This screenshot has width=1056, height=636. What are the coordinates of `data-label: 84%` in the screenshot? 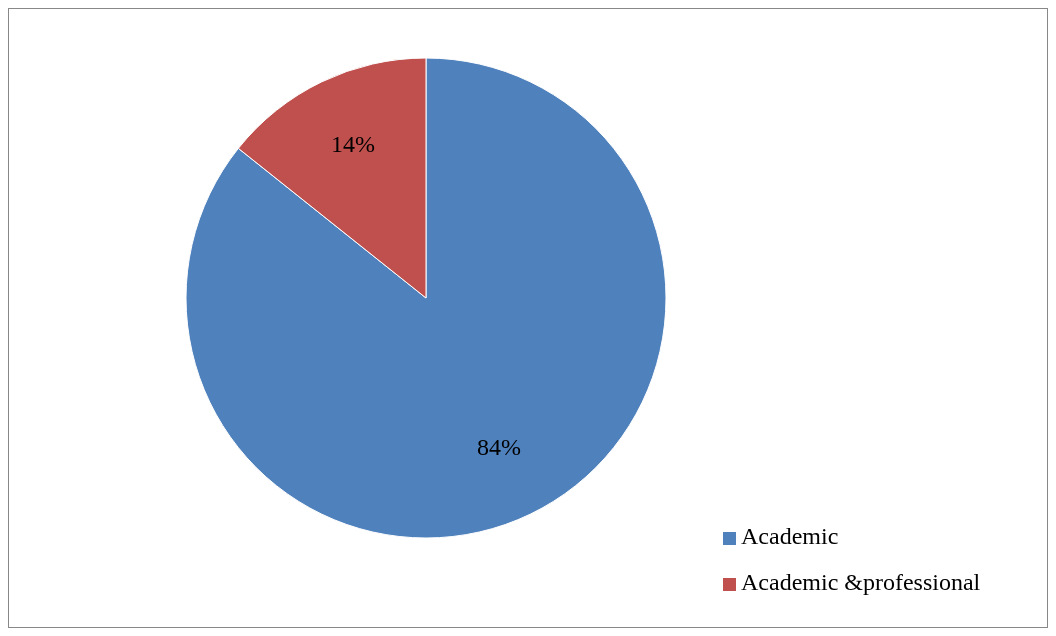 It's located at (498, 446).